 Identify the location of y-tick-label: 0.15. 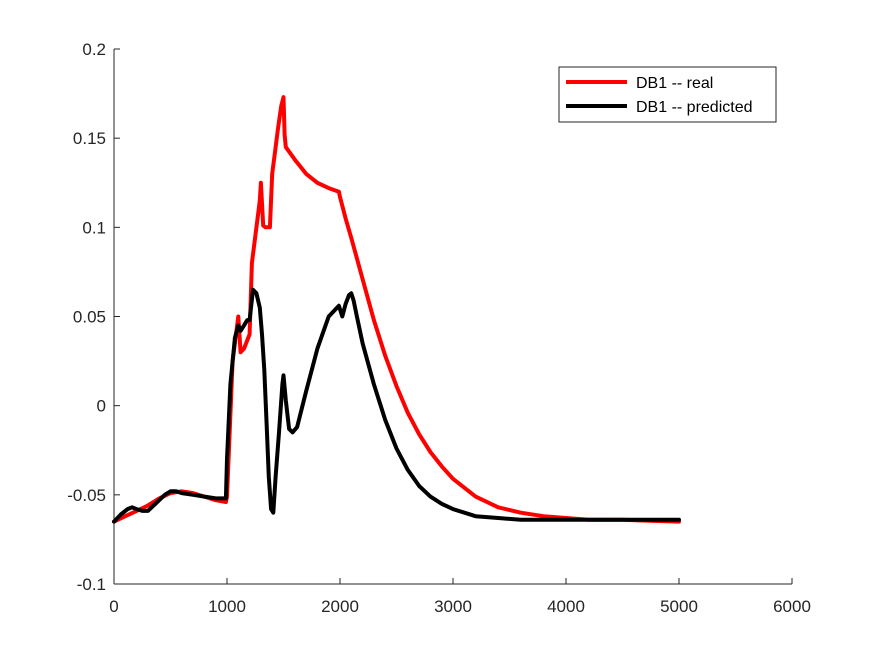
(89, 138).